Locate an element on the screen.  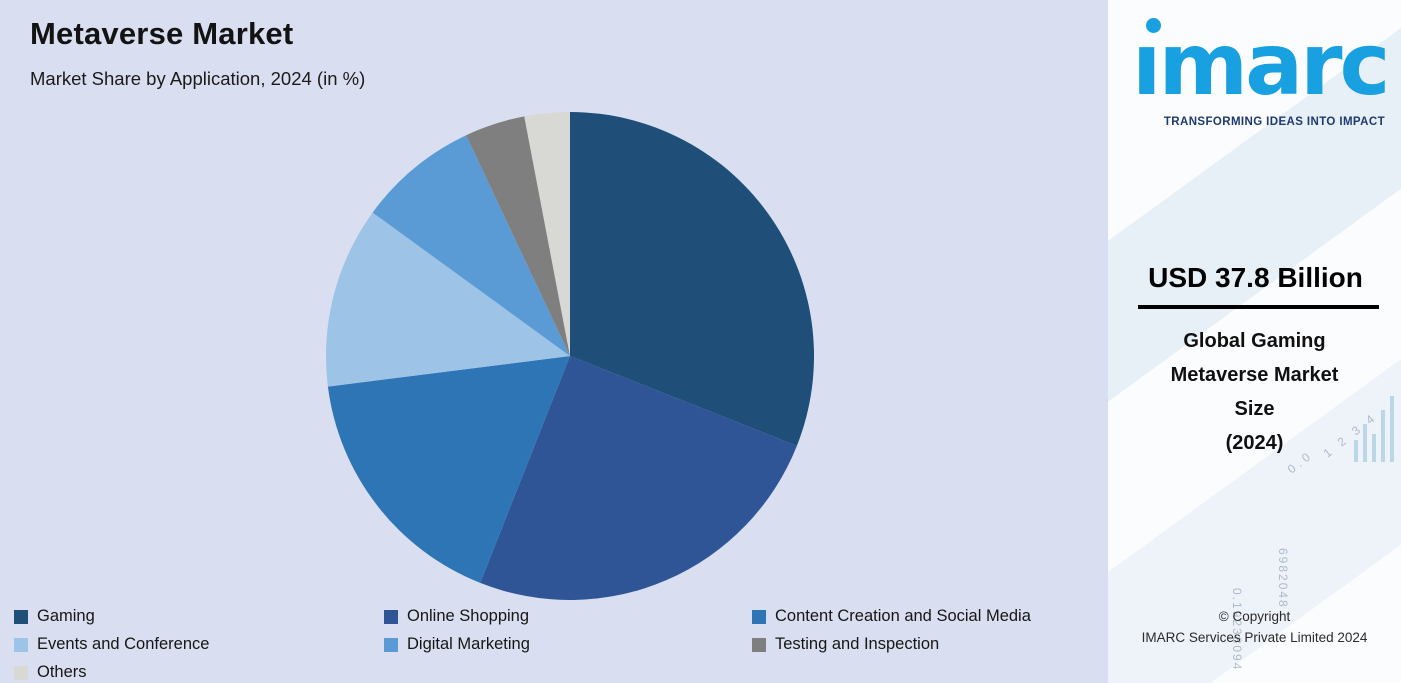
pie-slice-content-creation-and-social-media is located at coordinates (448, 469).